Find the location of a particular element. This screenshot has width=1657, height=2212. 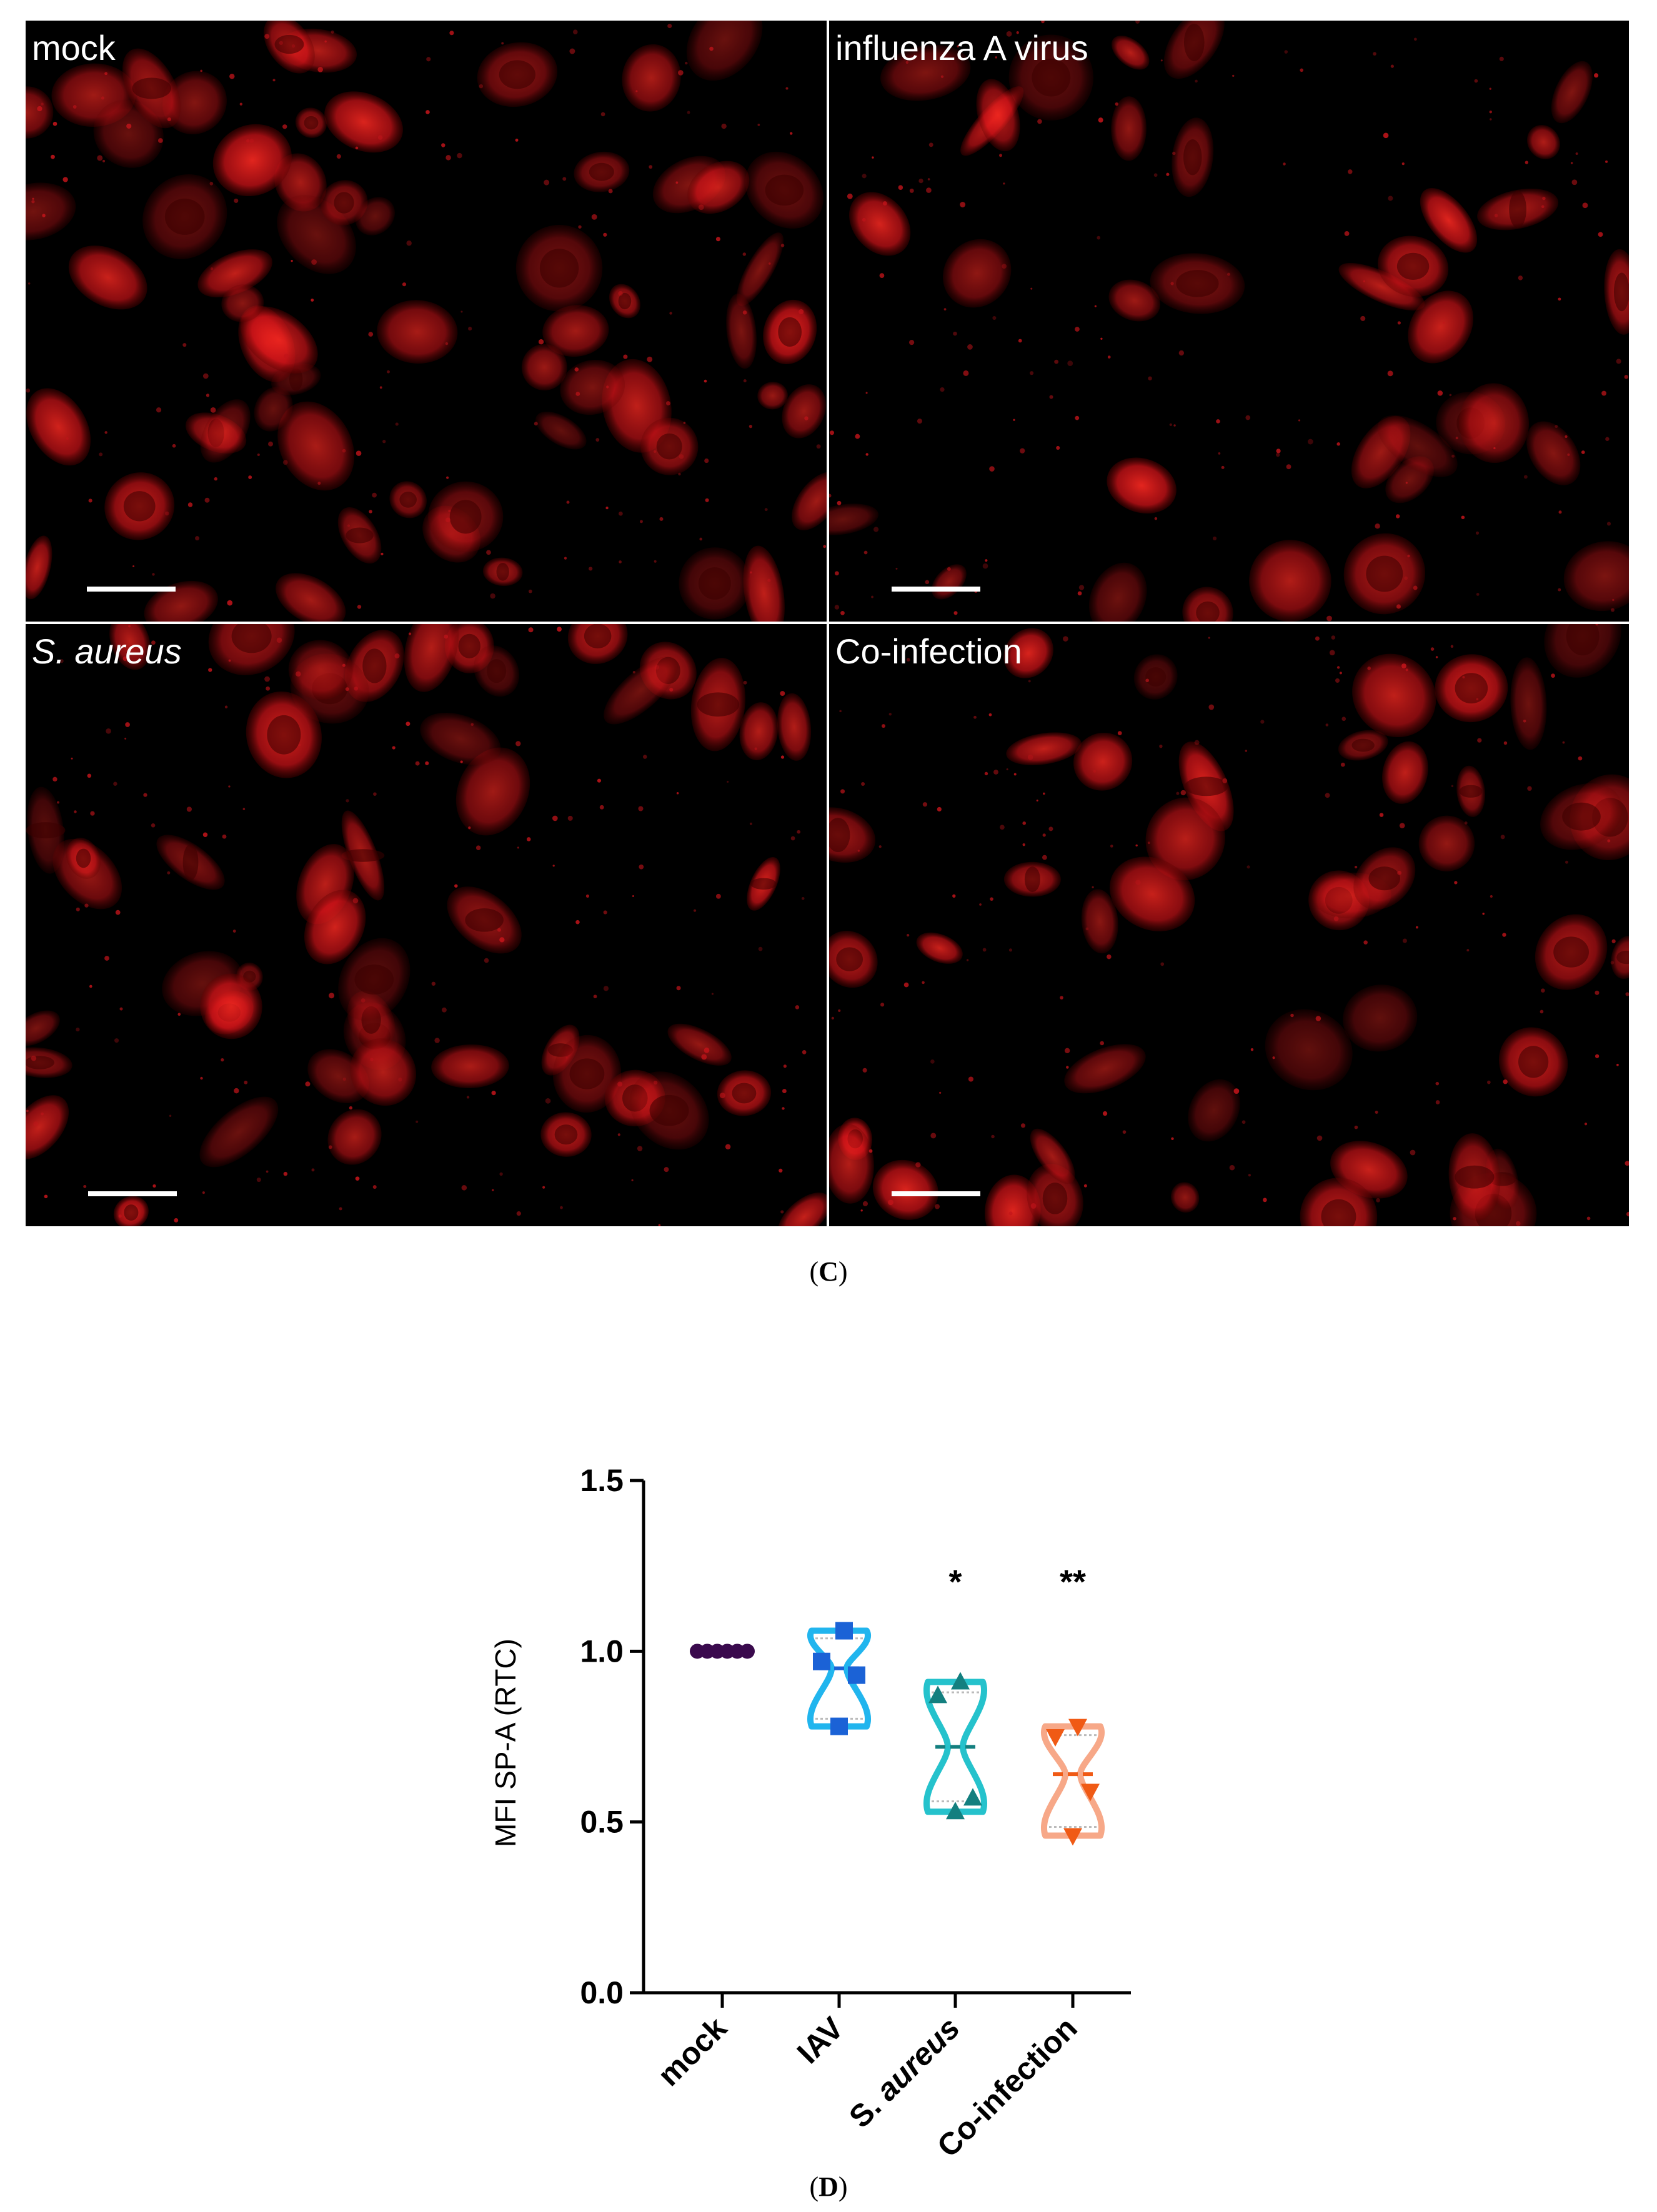

scale-bar is located at coordinates (936, 1193).